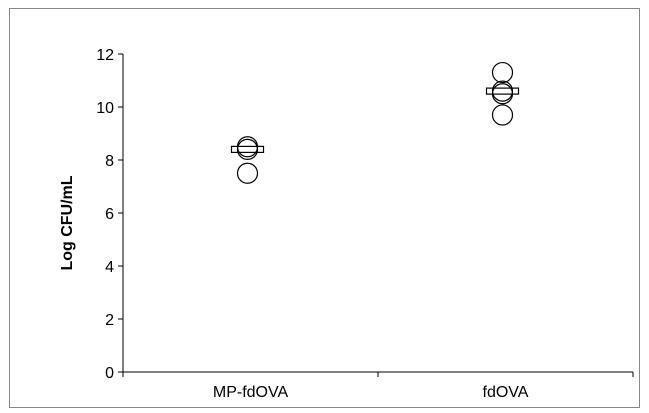 The height and width of the screenshot is (413, 649). Describe the element at coordinates (105, 55) in the screenshot. I see `y-tick-label: 12` at that location.